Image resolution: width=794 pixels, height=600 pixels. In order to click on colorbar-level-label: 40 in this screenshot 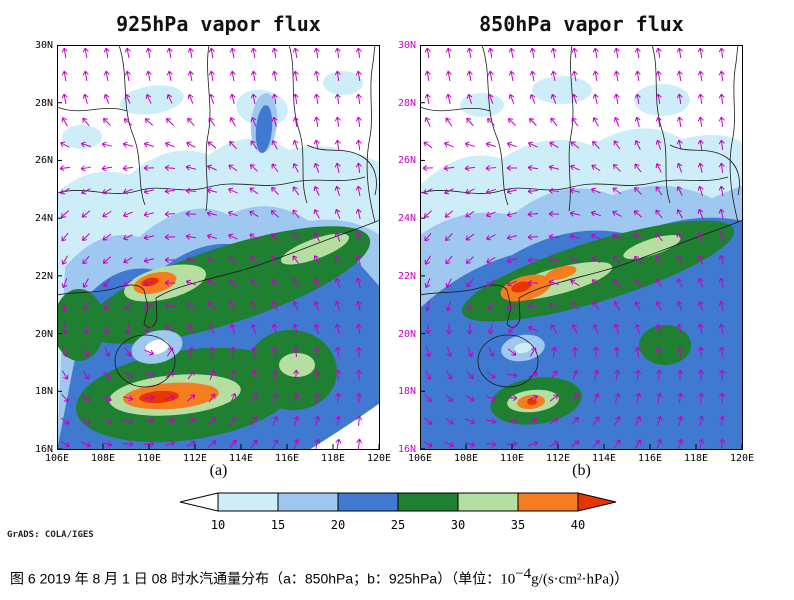, I will do `click(578, 525)`.